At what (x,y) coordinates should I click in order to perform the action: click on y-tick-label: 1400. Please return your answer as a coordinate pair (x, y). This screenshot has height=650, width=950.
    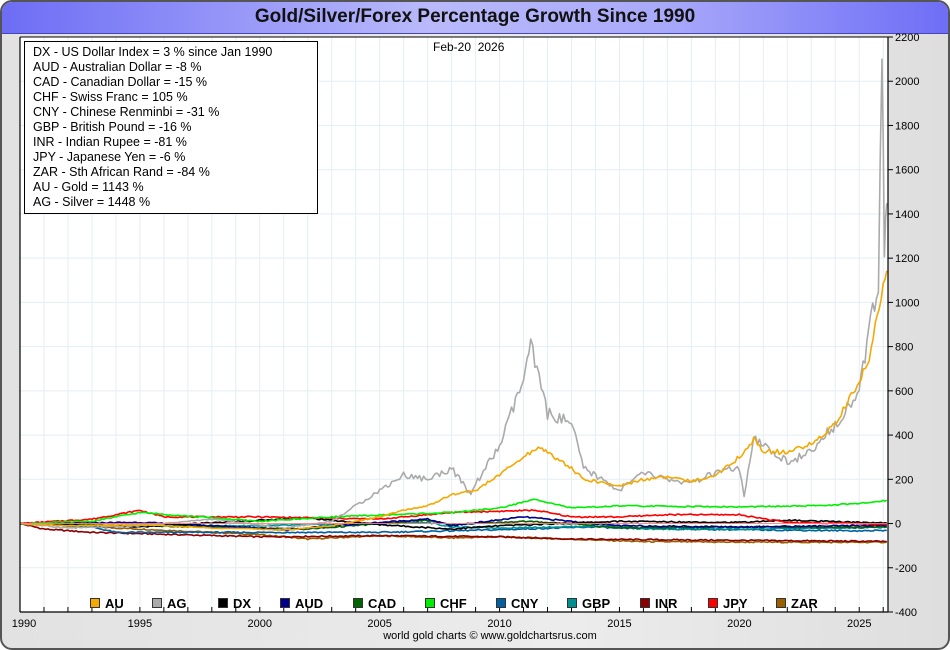
    Looking at the image, I should click on (907, 215).